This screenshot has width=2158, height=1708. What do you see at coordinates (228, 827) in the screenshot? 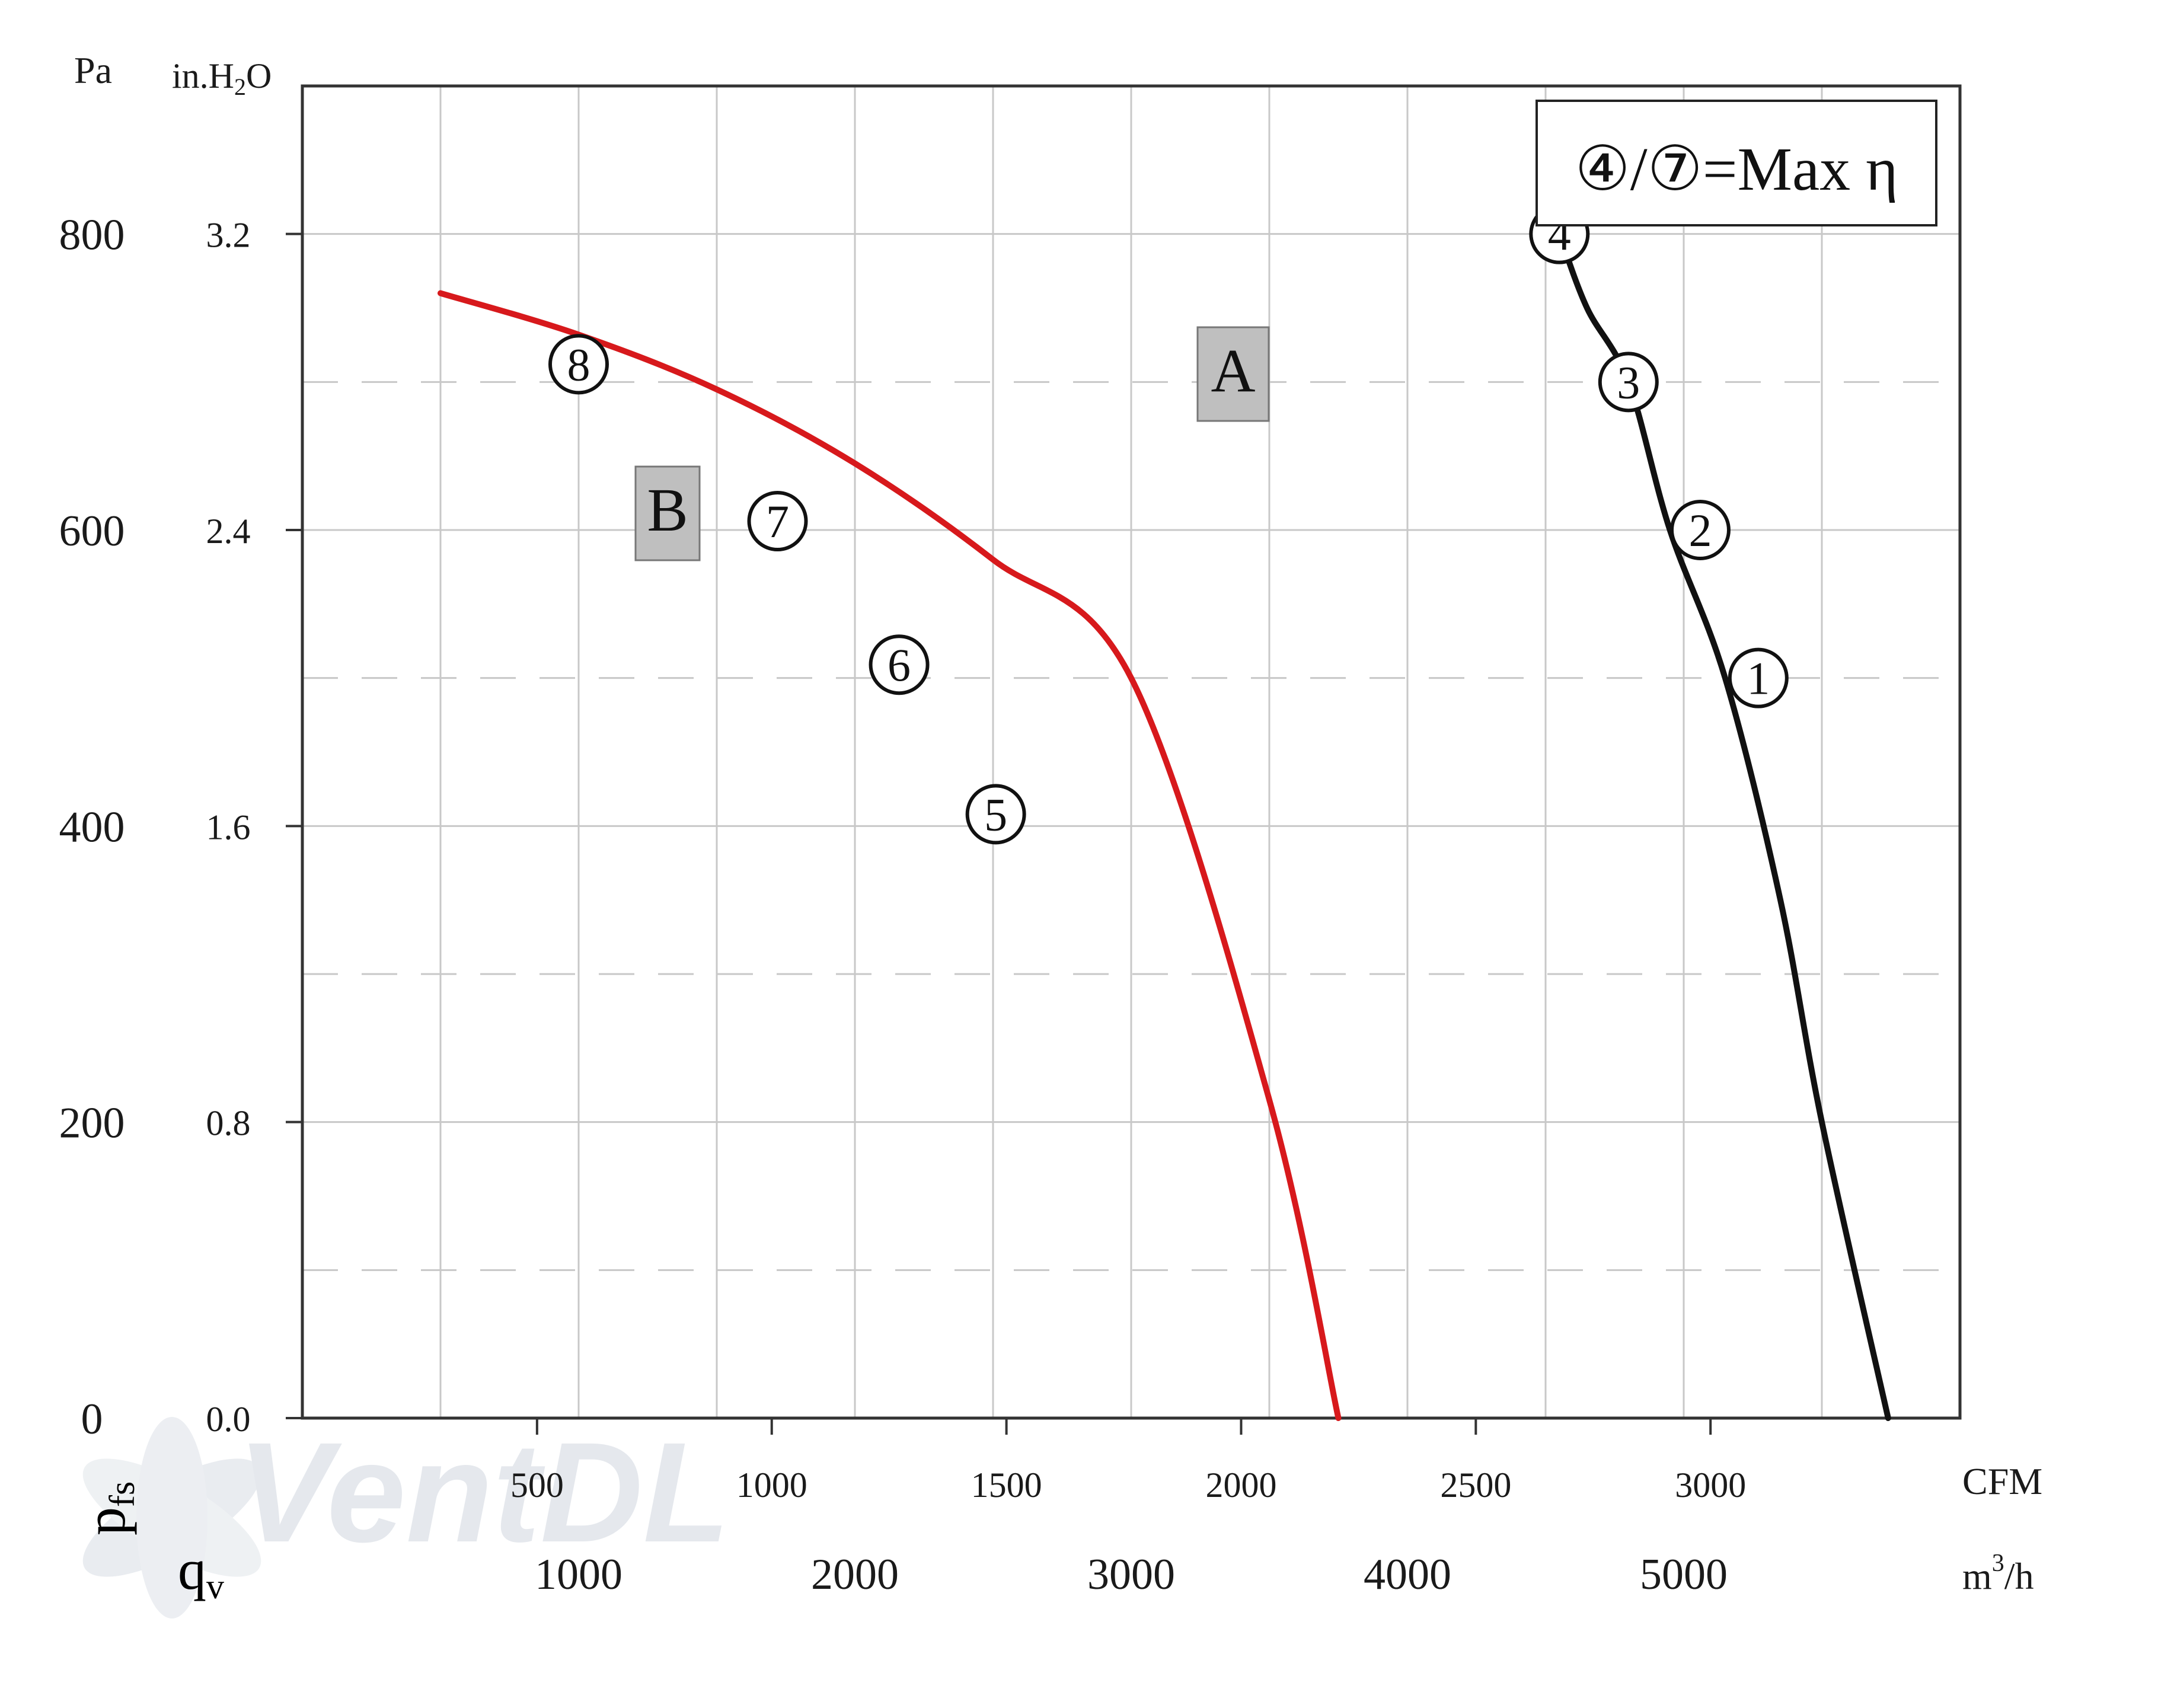
I see `y-tick-label-inh2o: 1.6` at bounding box center [228, 827].